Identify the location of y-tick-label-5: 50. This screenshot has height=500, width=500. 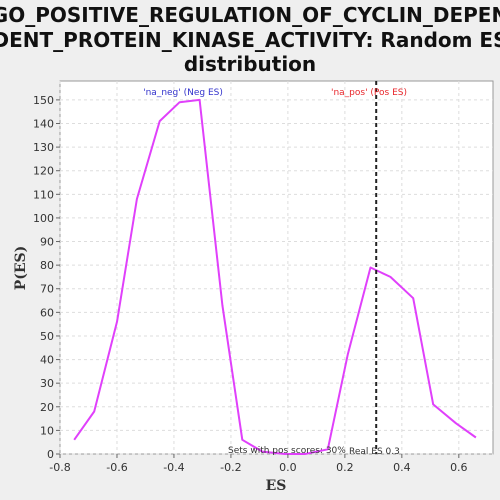
(47, 336).